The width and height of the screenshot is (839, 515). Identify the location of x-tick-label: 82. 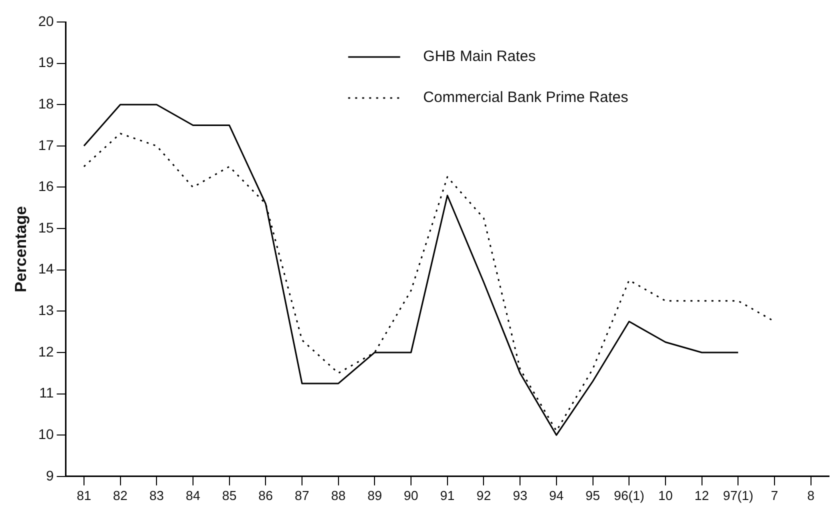
(120, 495).